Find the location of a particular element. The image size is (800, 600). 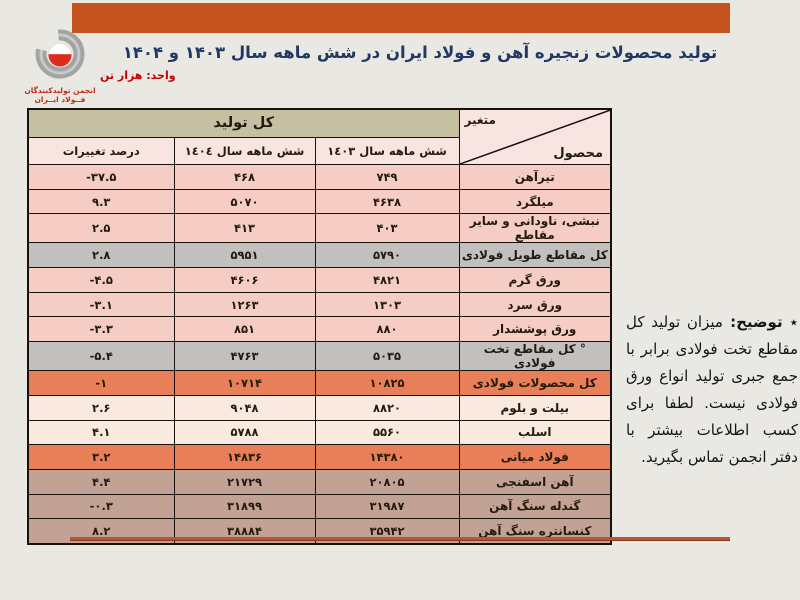

percent-change-cell: ۳.۲ is located at coordinates (101, 457).